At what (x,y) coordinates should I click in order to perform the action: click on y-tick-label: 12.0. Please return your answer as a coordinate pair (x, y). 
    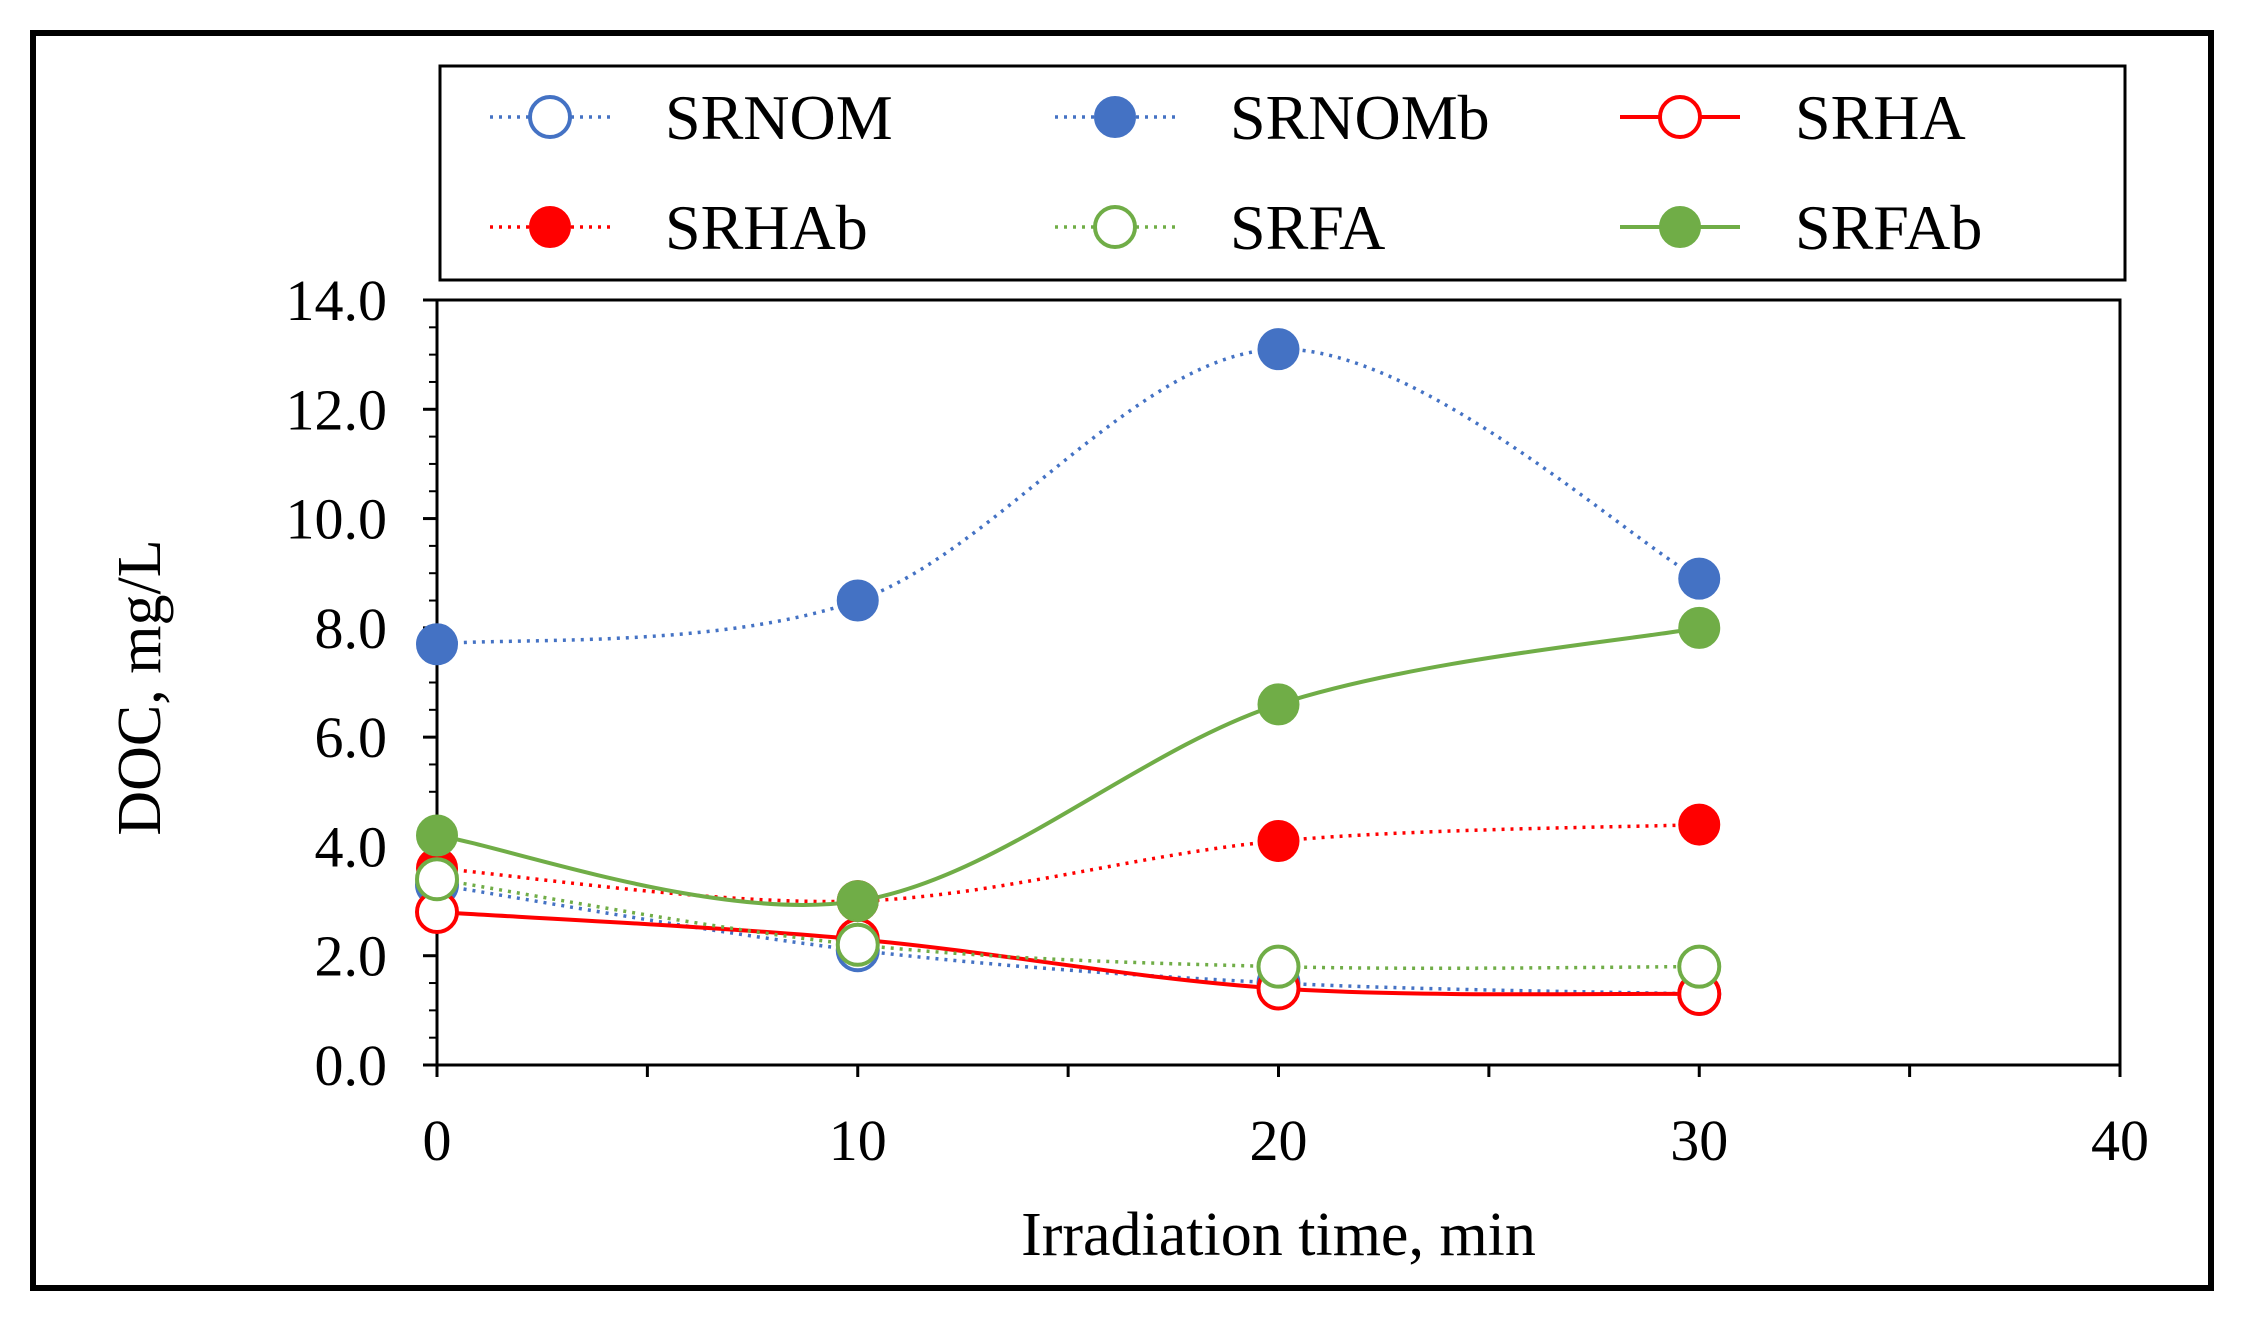
    Looking at the image, I should click on (337, 409).